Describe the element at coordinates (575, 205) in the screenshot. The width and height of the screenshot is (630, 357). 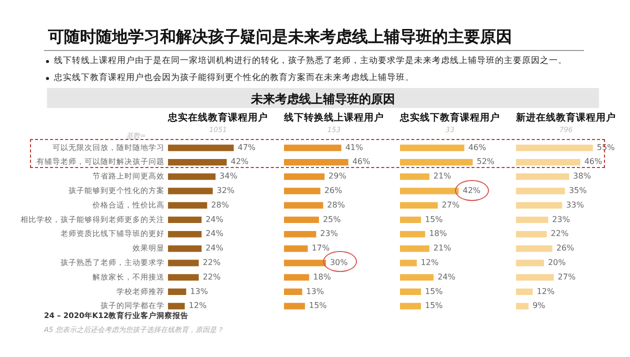
I see `data-label: 33%` at that location.